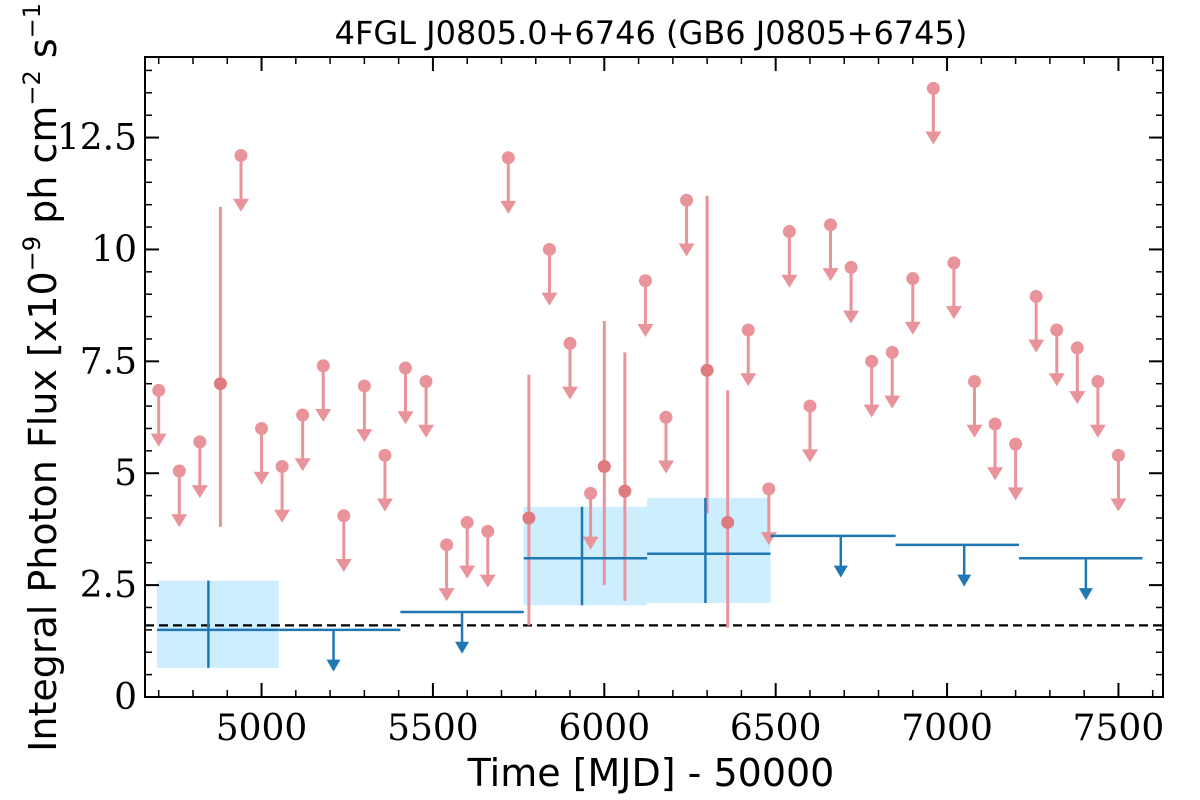  What do you see at coordinates (651, 33) in the screenshot?
I see `chart-title: 4FGL J0805.0+6746 (GB6 J0805+6745)` at bounding box center [651, 33].